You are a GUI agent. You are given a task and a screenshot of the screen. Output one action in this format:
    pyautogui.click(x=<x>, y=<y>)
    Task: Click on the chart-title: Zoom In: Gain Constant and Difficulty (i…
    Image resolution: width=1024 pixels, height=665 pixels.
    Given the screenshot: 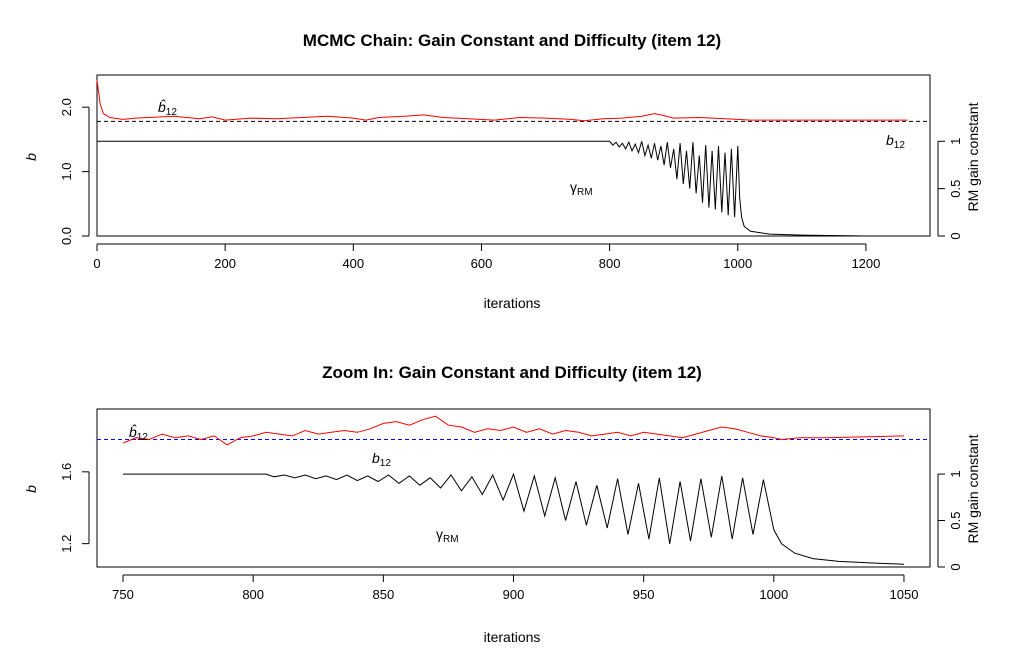 What is the action you would take?
    pyautogui.click(x=512, y=372)
    